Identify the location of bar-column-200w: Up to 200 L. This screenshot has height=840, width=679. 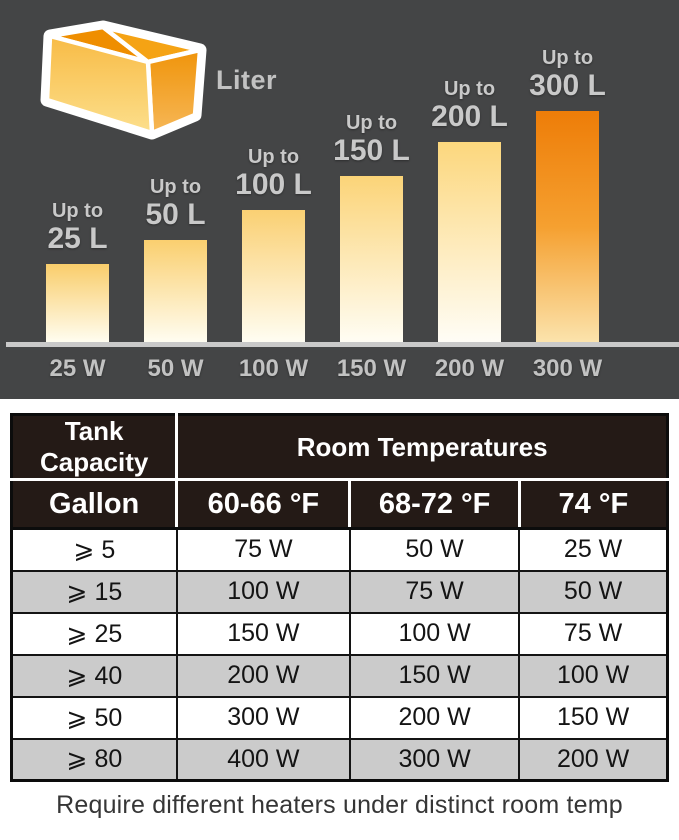
(469, 210).